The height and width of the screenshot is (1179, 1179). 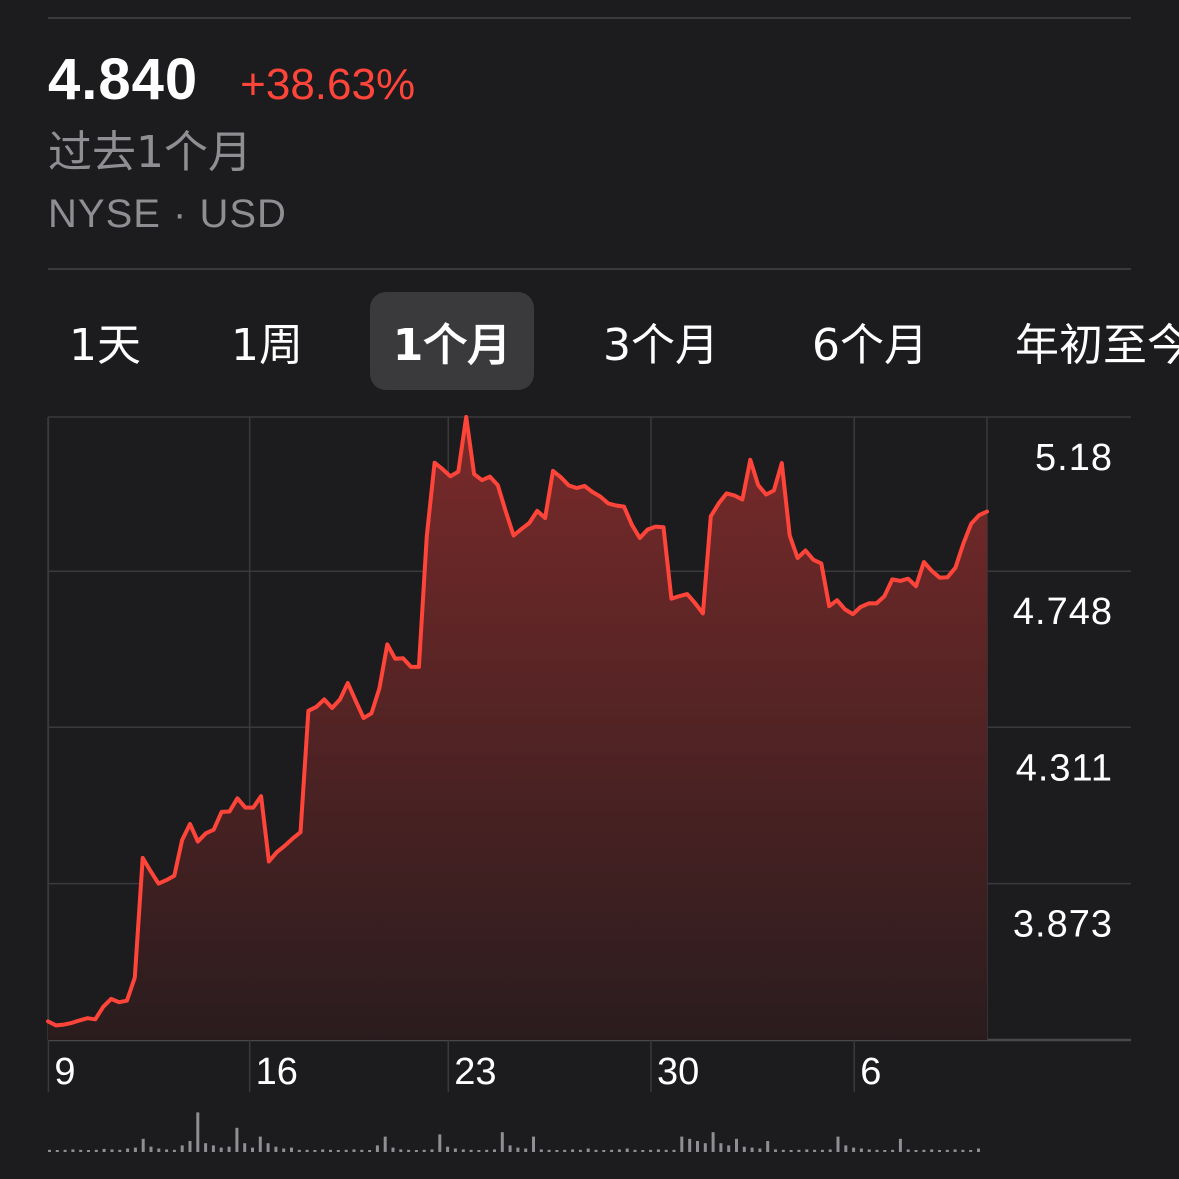 I want to click on tab-1d: 1天, so click(x=105, y=345).